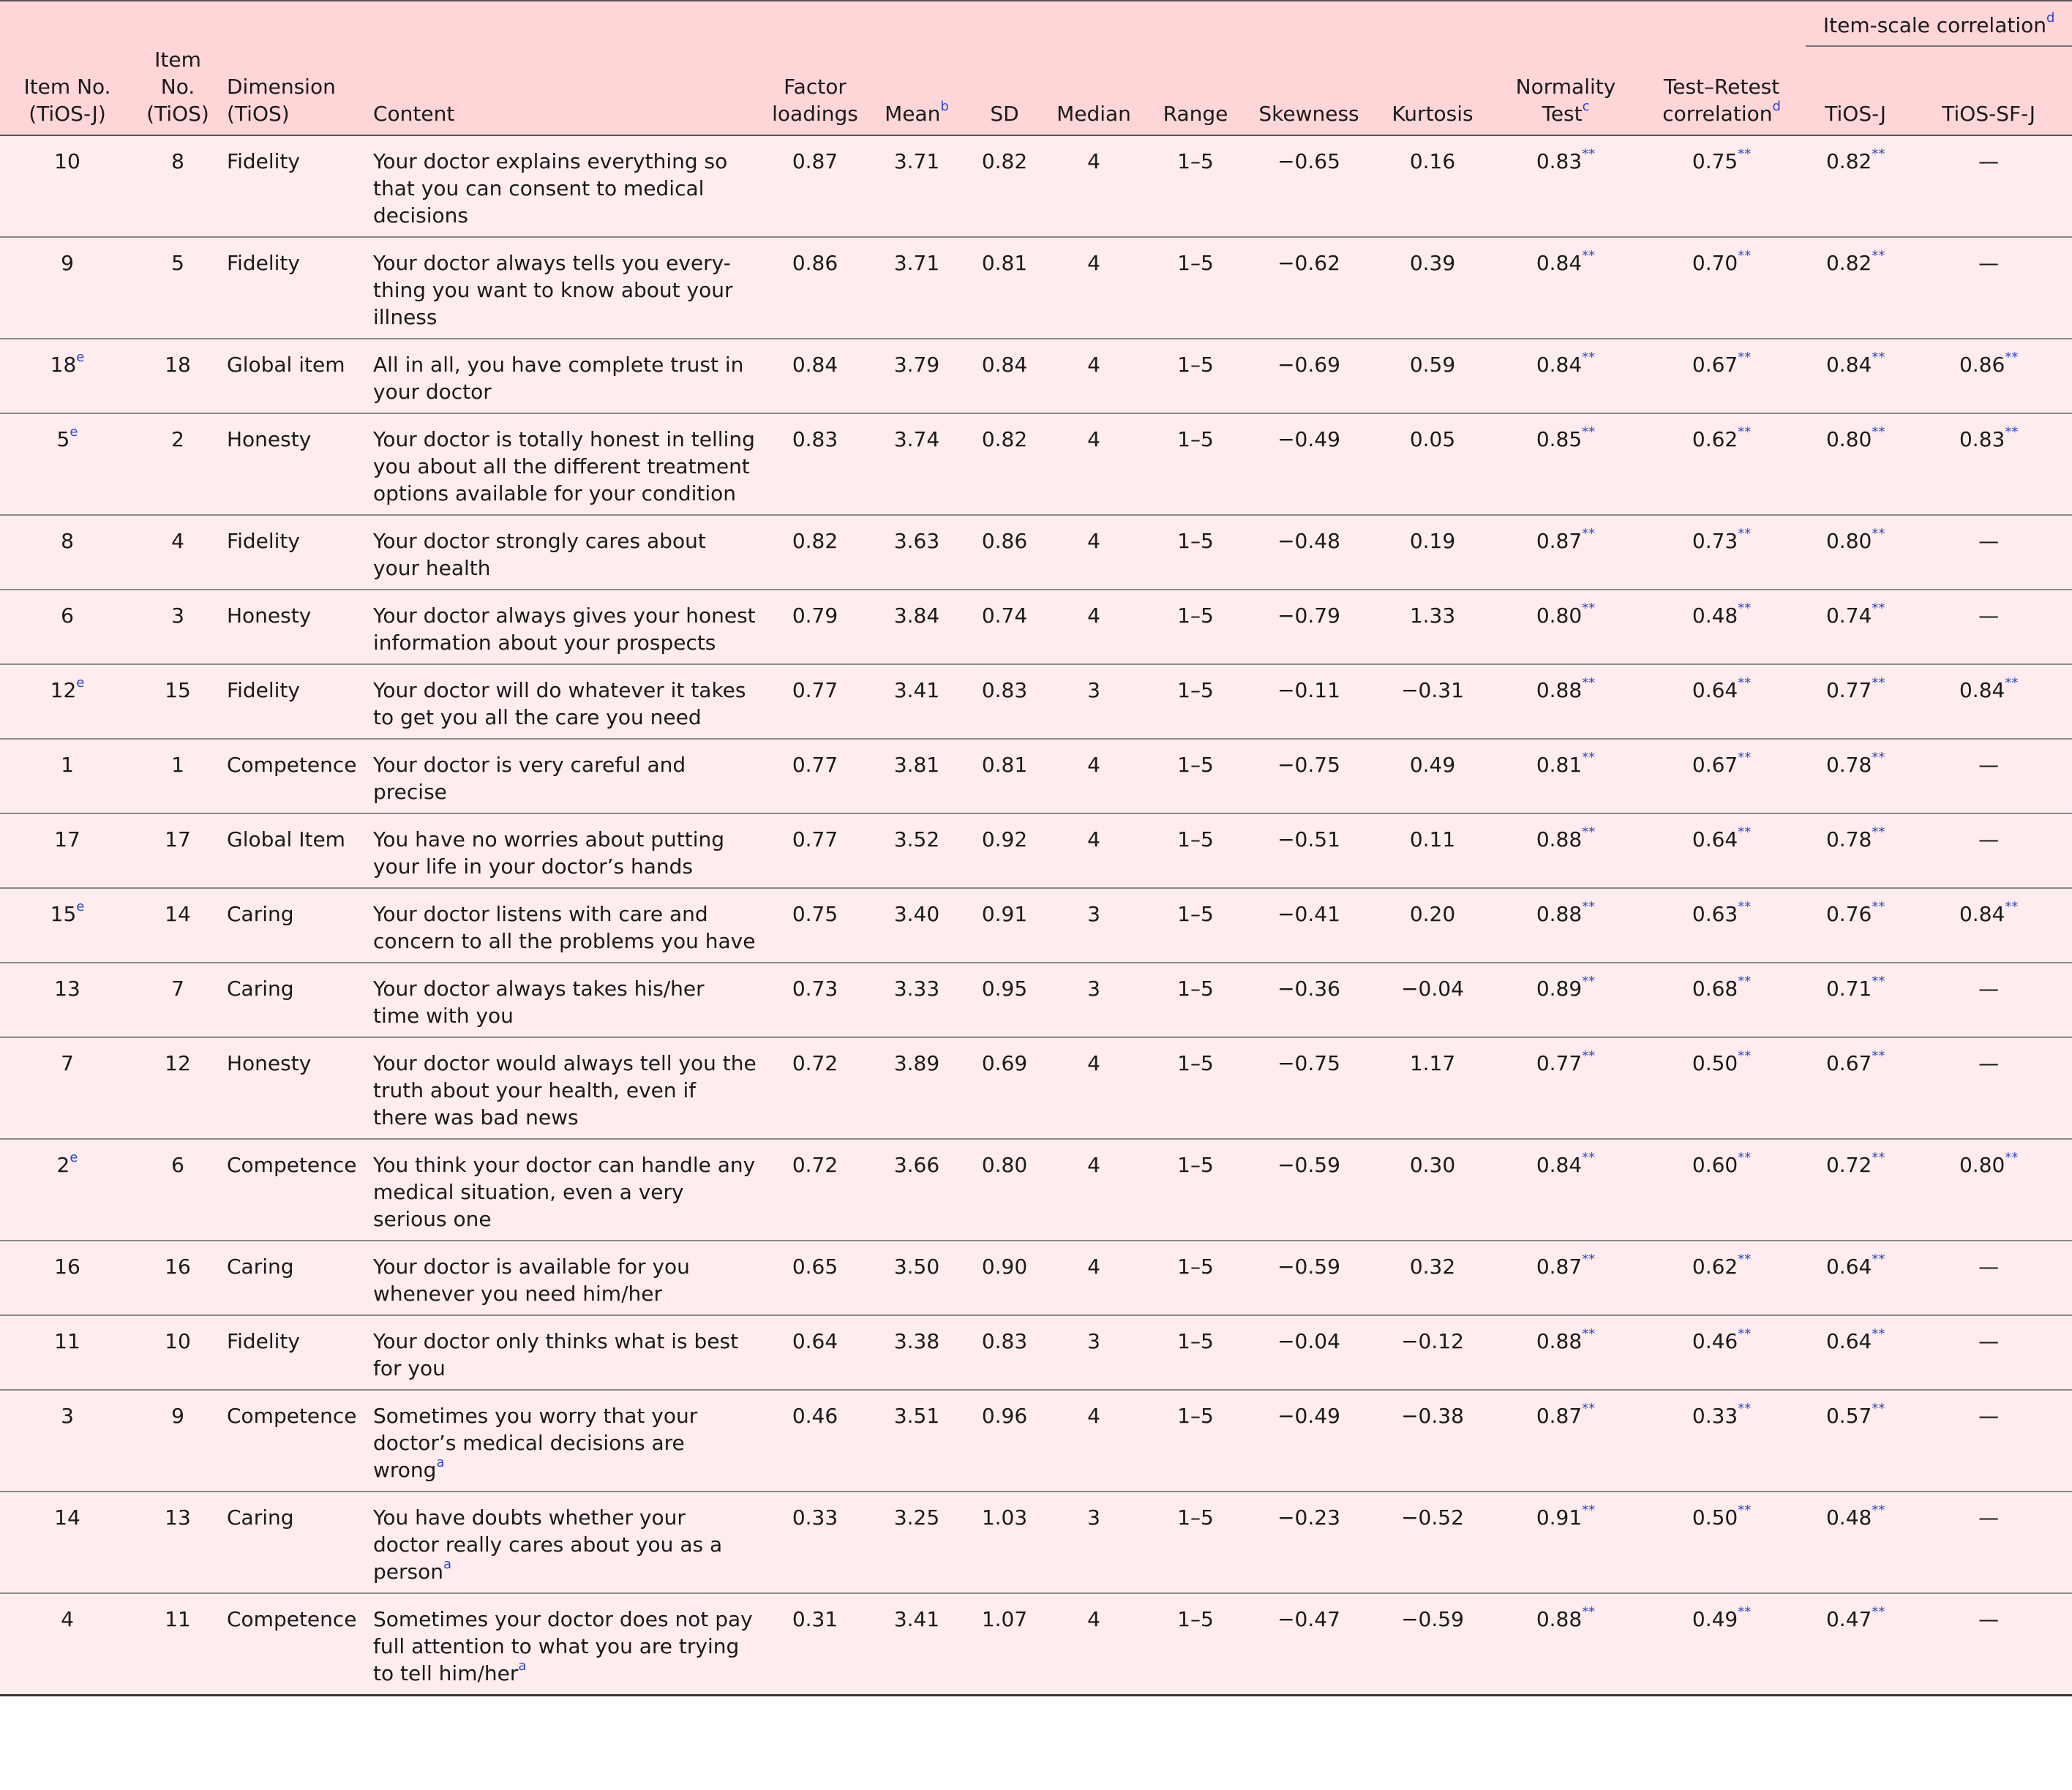 This screenshot has width=2072, height=1790. What do you see at coordinates (815, 1352) in the screenshot?
I see `cell-factor: 0.64` at bounding box center [815, 1352].